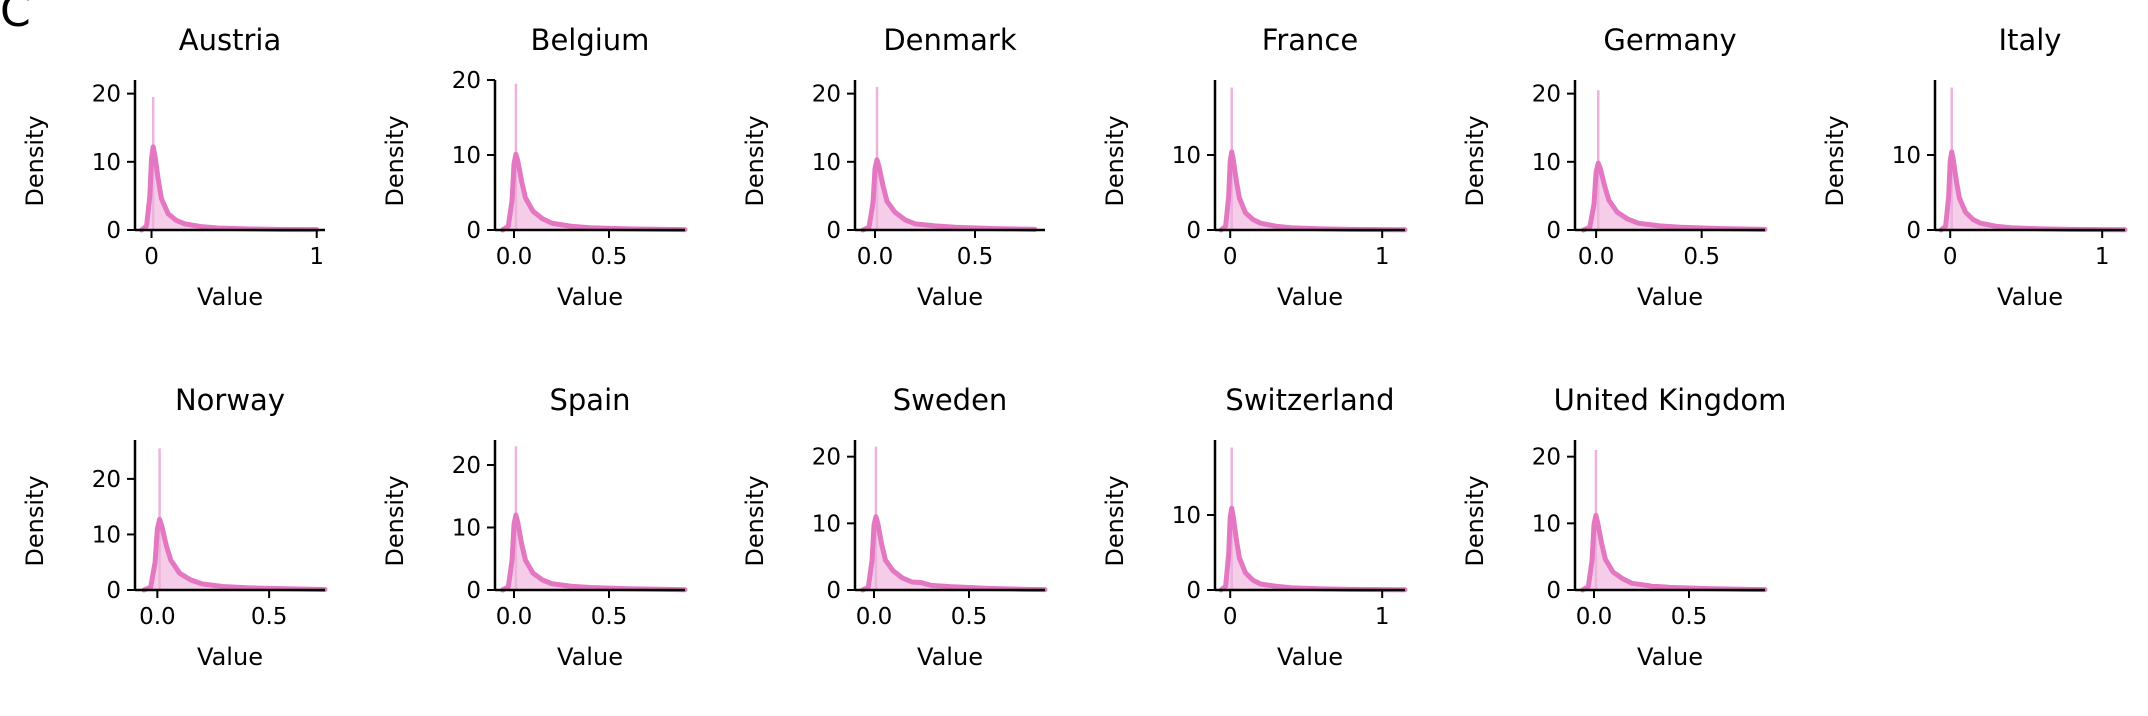  I want to click on subplot-title: United Kingdom, so click(1670, 400).